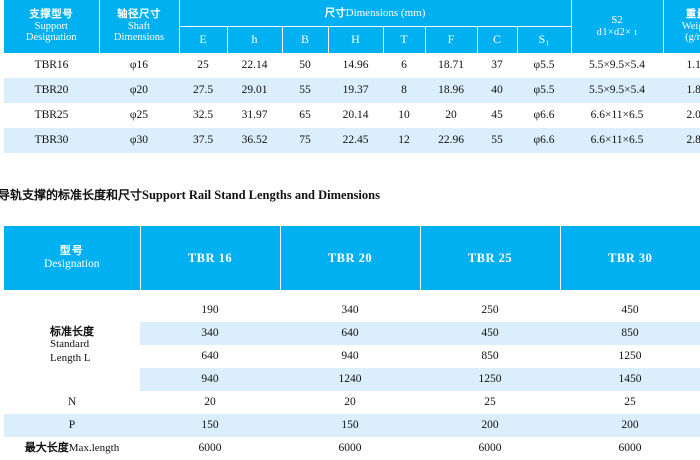 This screenshot has width=700, height=460. What do you see at coordinates (305, 140) in the screenshot?
I see `cell-b: 75` at bounding box center [305, 140].